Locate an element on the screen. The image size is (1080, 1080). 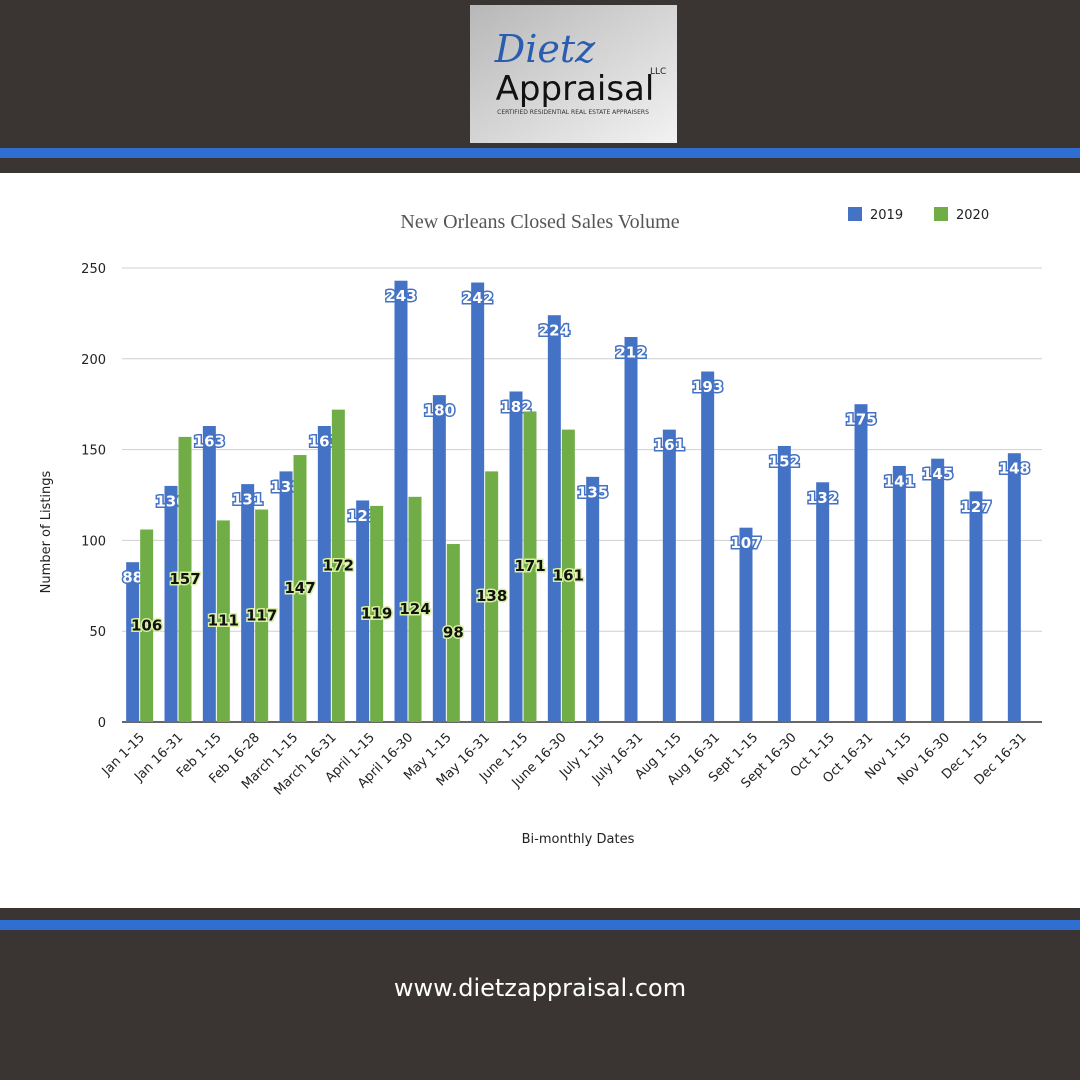
data-label: 107 is located at coordinates (745, 543).